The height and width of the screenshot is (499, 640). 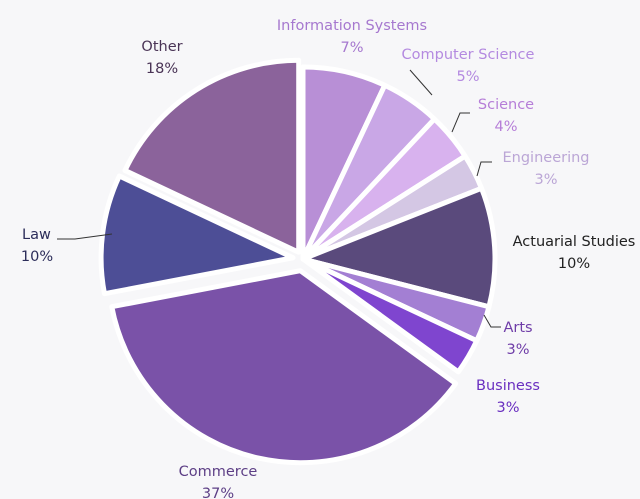 What do you see at coordinates (507, 408) in the screenshot?
I see `slice-value-business: 3%` at bounding box center [507, 408].